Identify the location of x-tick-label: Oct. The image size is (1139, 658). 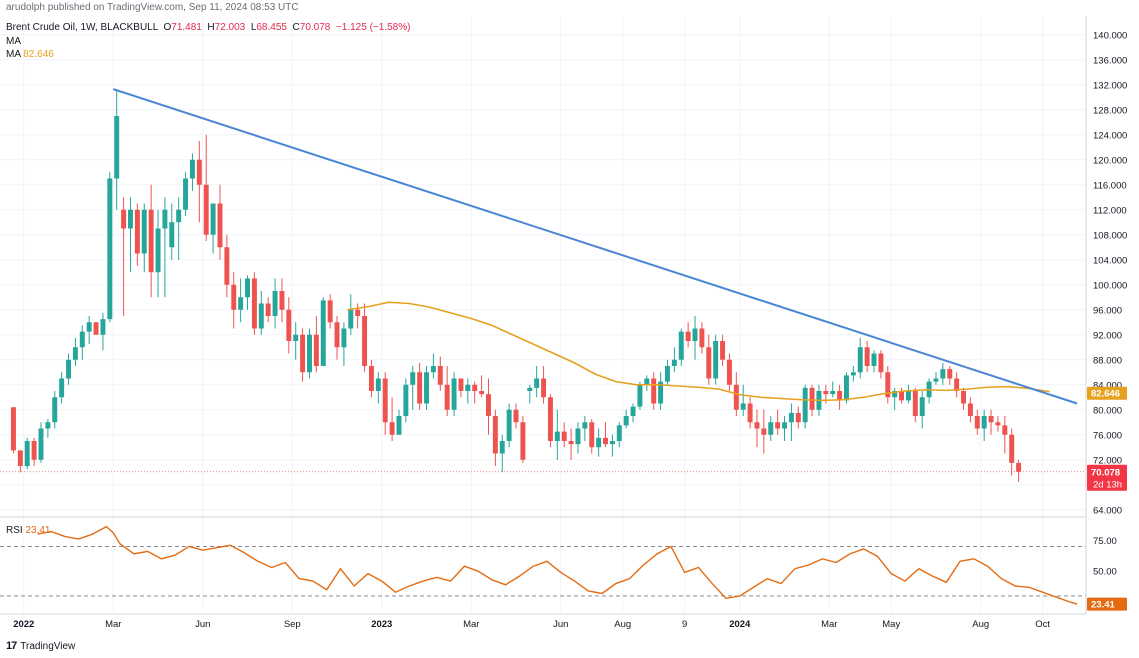
(1042, 624).